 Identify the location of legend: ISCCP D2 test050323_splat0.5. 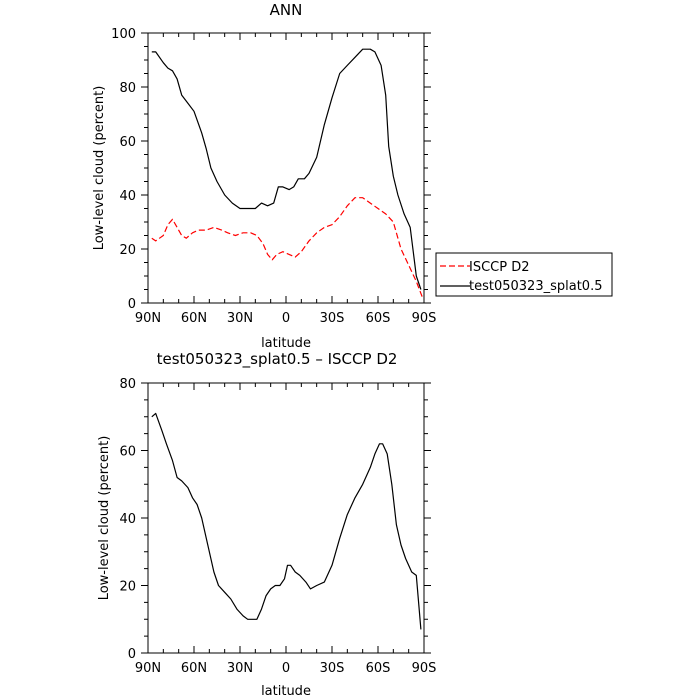
(524, 274).